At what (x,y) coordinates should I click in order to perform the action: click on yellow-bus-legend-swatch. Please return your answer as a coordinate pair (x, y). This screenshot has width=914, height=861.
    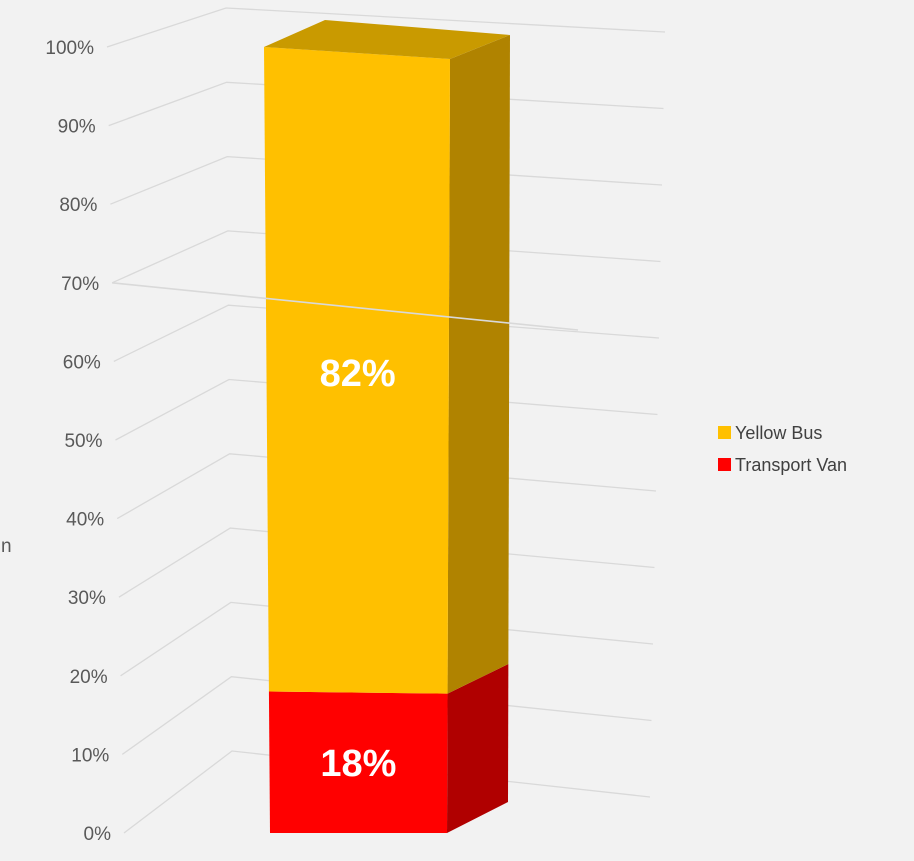
    Looking at the image, I should click on (724, 432).